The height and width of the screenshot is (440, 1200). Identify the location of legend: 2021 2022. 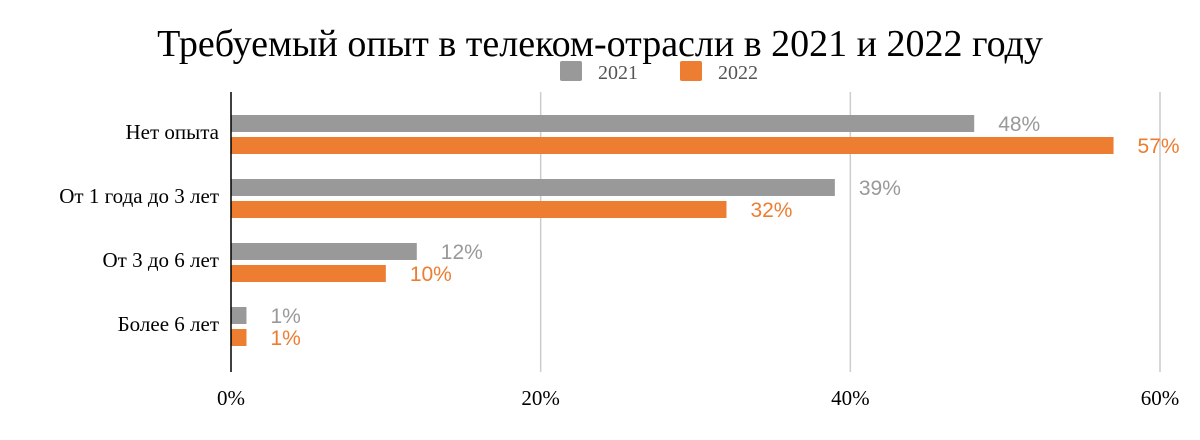
(659, 72).